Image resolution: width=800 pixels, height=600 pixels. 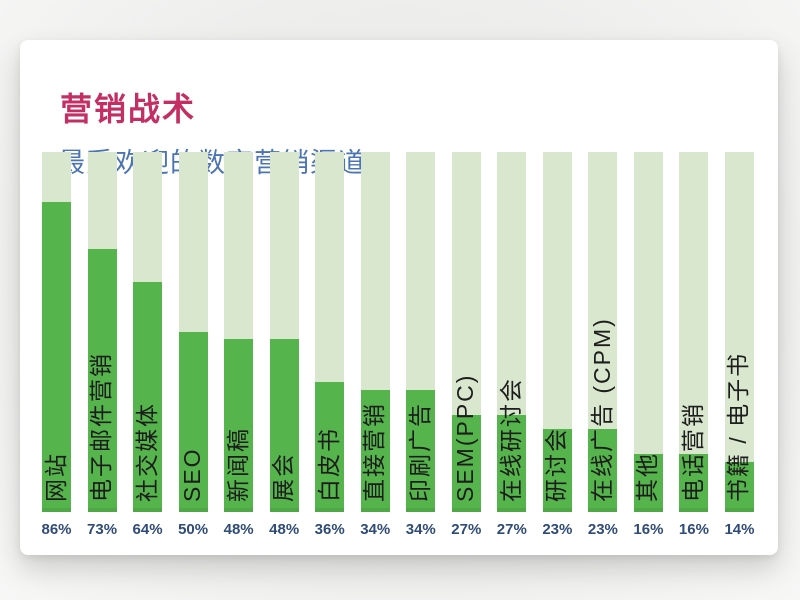 What do you see at coordinates (284, 332) in the screenshot?
I see `bar-track: 展会` at bounding box center [284, 332].